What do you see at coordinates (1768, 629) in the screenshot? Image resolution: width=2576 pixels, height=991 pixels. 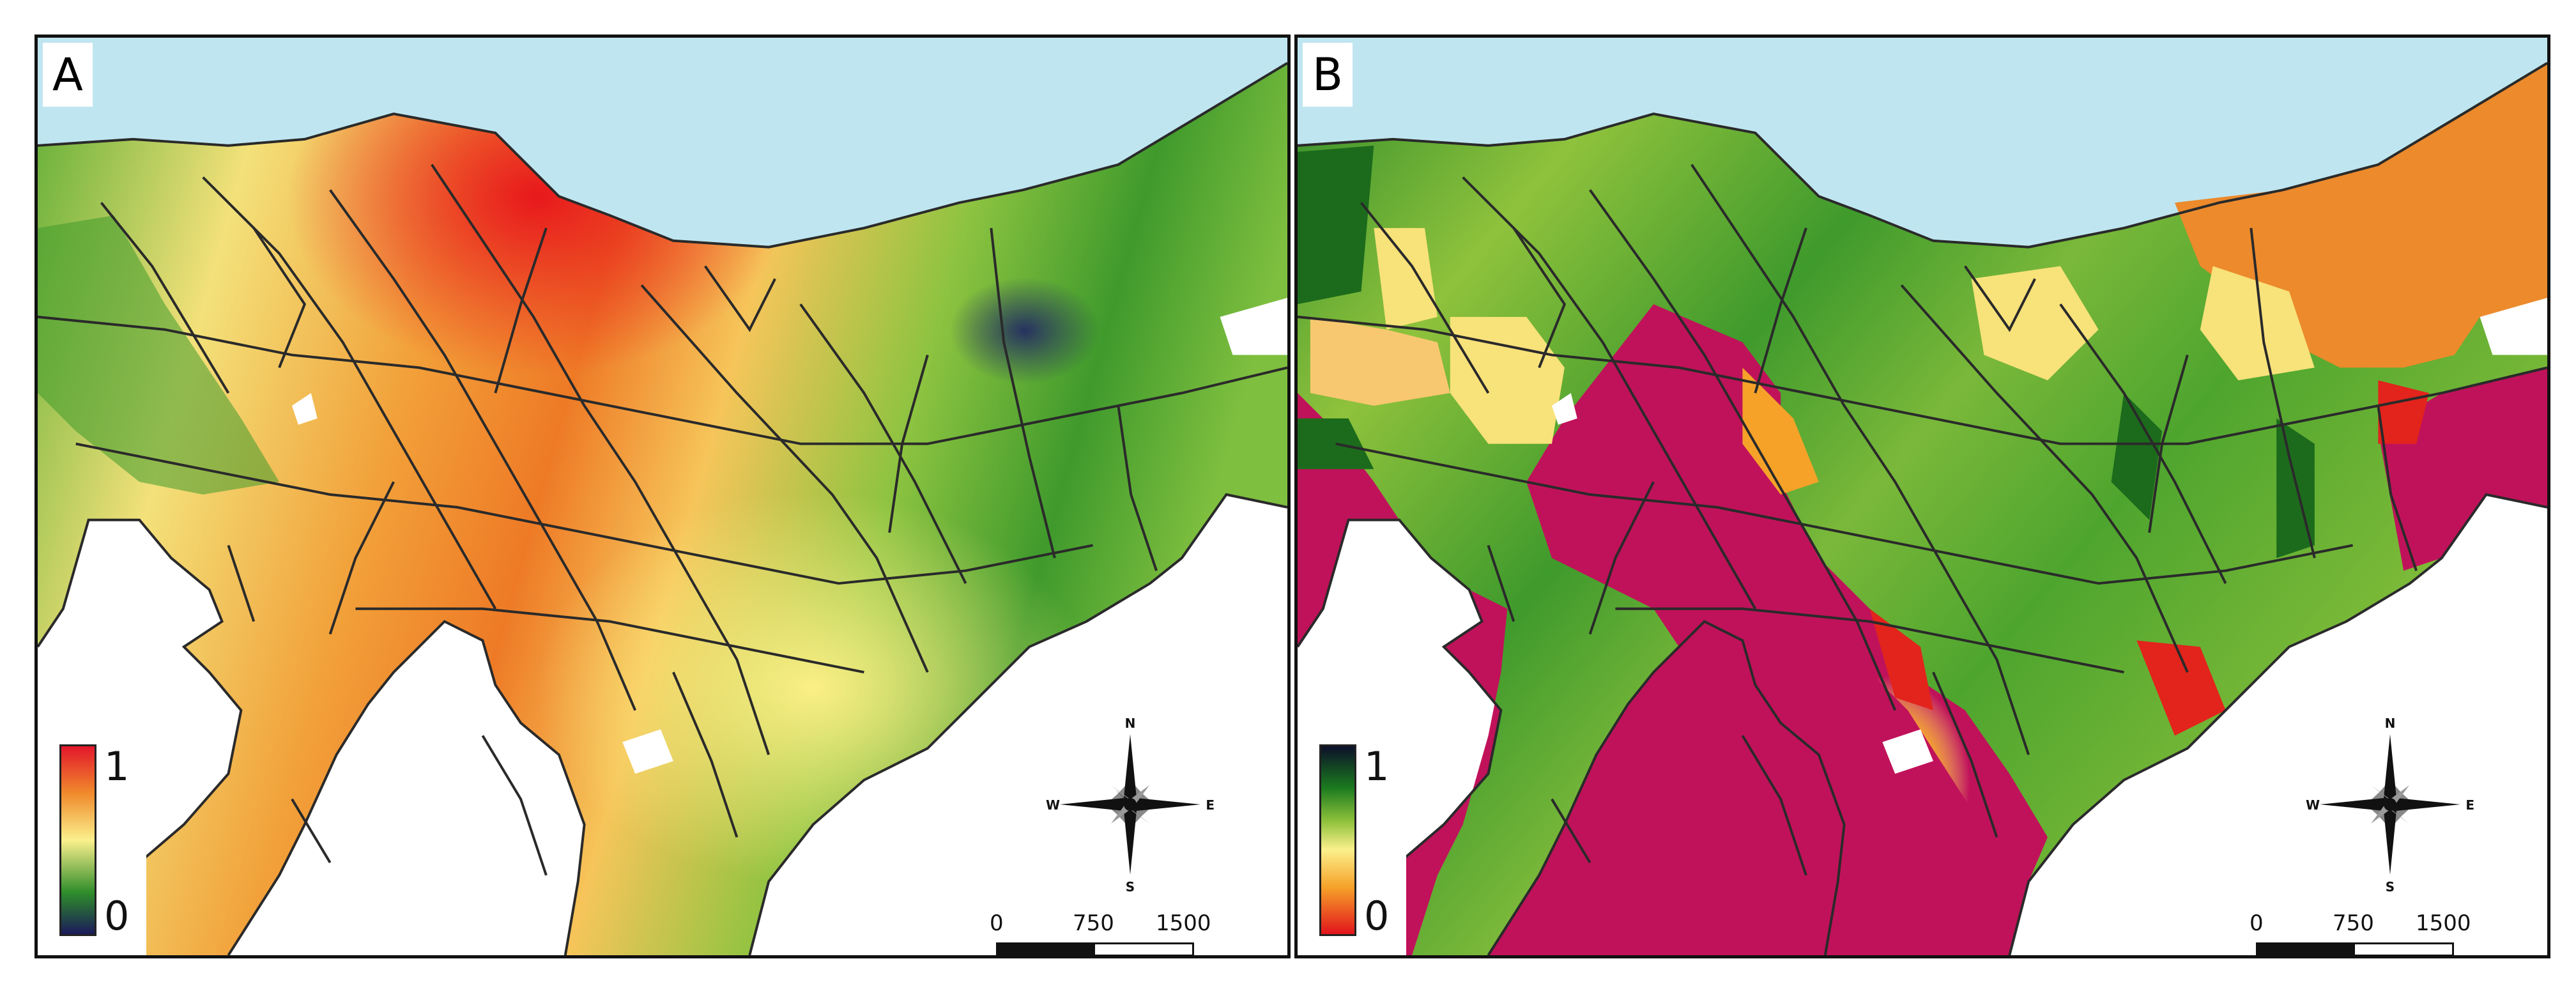 I see `magenta-region` at bounding box center [1768, 629].